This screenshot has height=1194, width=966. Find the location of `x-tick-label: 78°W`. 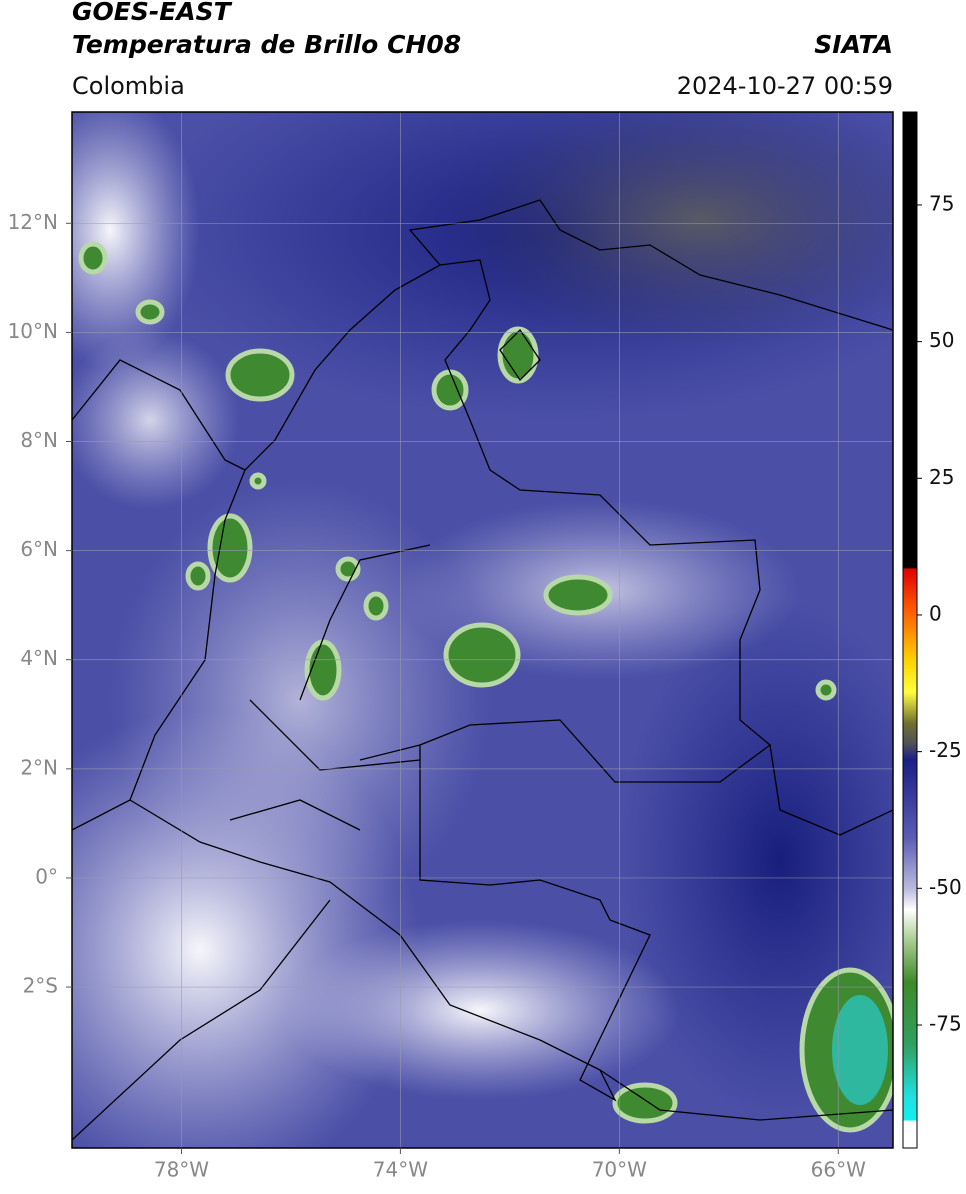

x-tick-label: 78°W is located at coordinates (181, 1170).